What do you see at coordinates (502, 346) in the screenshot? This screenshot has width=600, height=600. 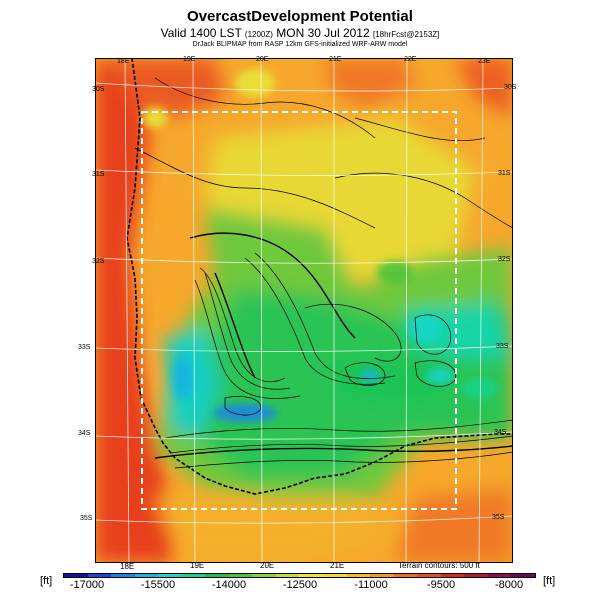 I see `lat-label-right: 33S` at bounding box center [502, 346].